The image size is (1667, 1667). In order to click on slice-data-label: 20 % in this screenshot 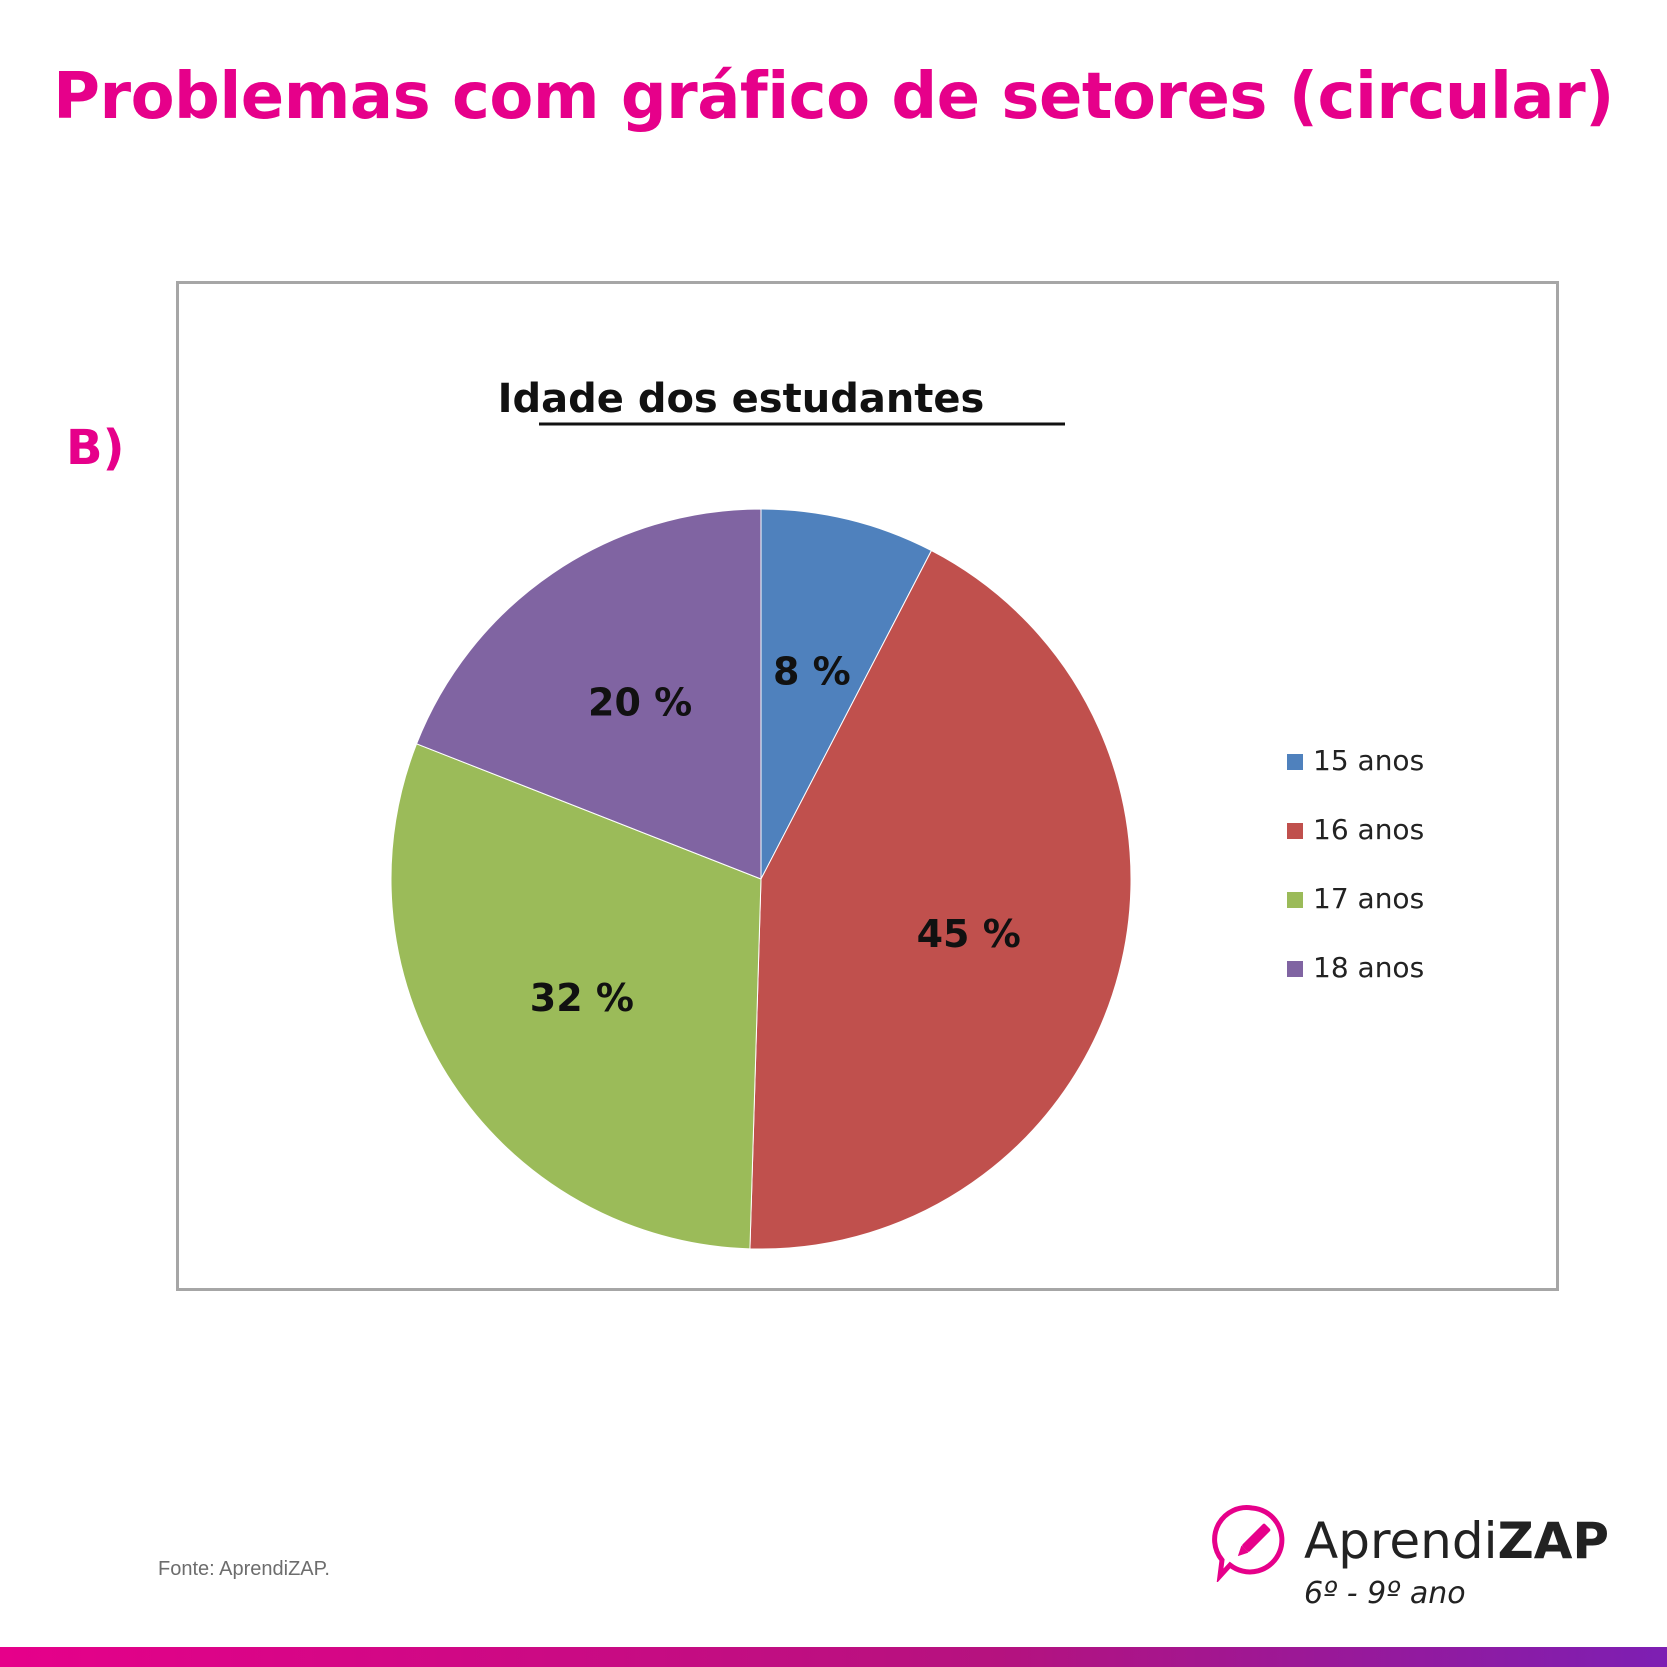, I will do `click(640, 703)`.